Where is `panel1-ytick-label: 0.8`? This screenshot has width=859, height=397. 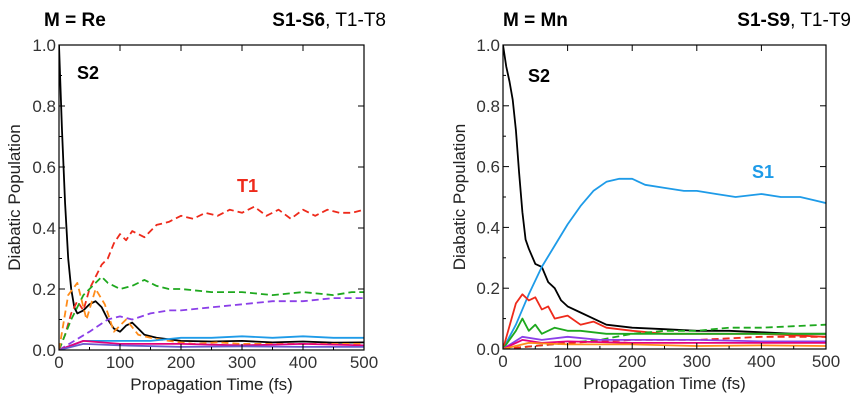
panel1-ytick-label: 0.8 is located at coordinates (44, 106).